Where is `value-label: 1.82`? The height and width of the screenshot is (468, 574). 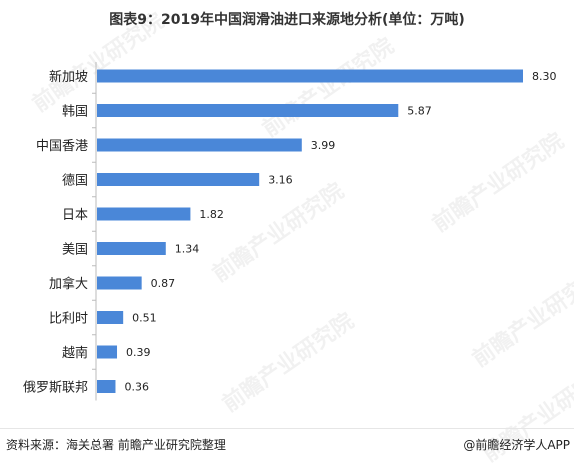 value-label: 1.82 is located at coordinates (211, 214).